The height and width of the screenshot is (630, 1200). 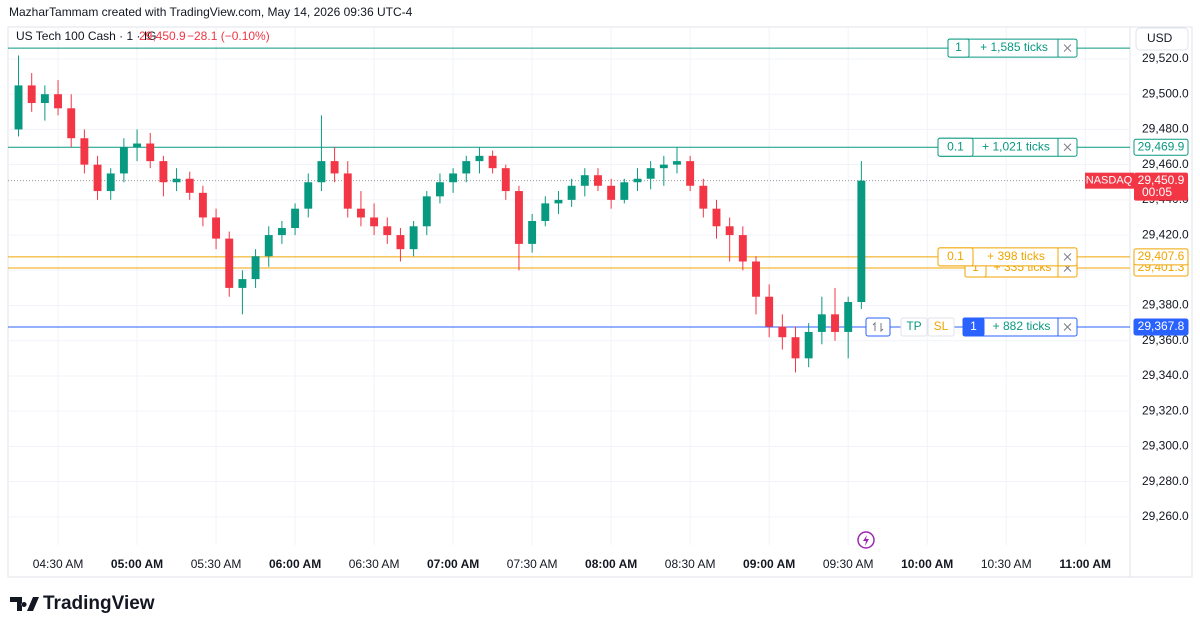 I want to click on logo: TradingView, so click(x=82, y=603).